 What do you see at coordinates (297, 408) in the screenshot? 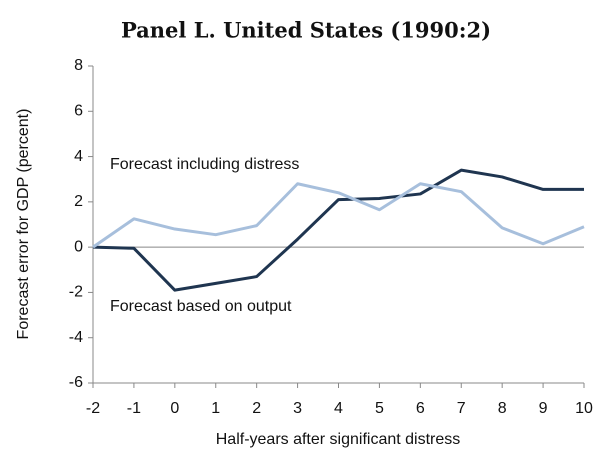
I see `x-tick-label: 3` at bounding box center [297, 408].